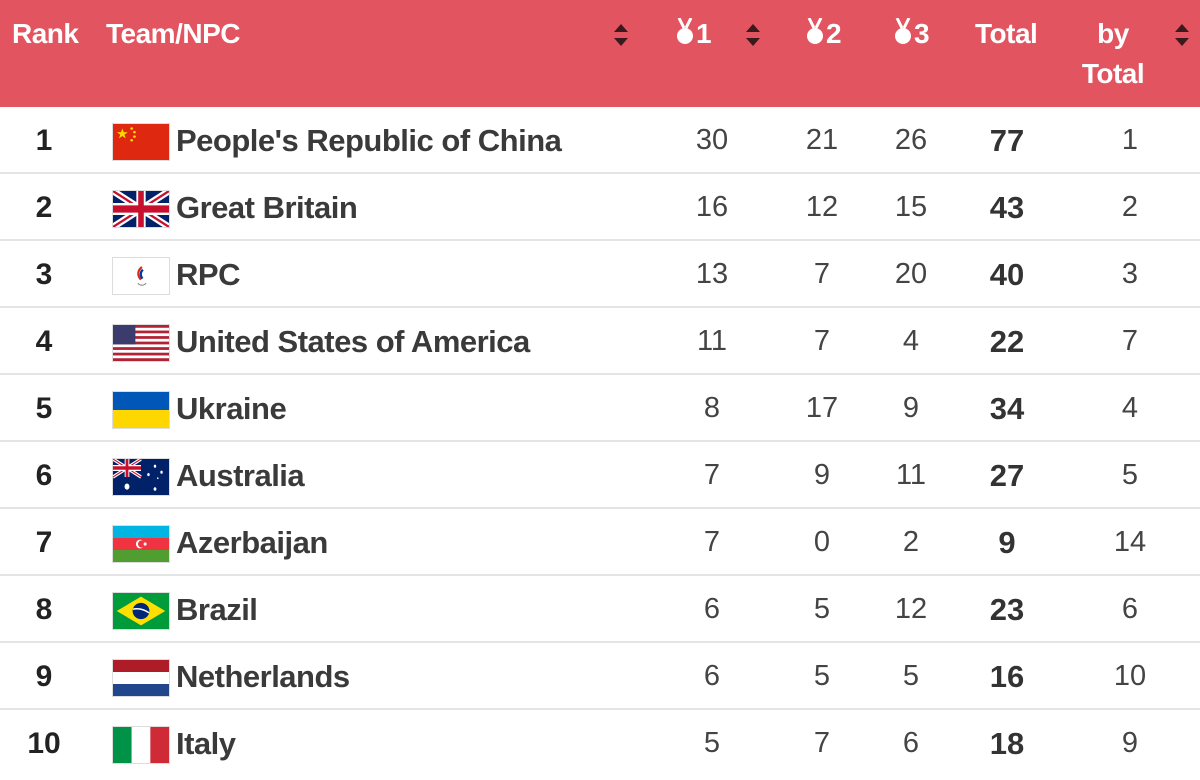 The height and width of the screenshot is (780, 1200). Describe the element at coordinates (911, 475) in the screenshot. I see `bronze-count: 11` at that location.